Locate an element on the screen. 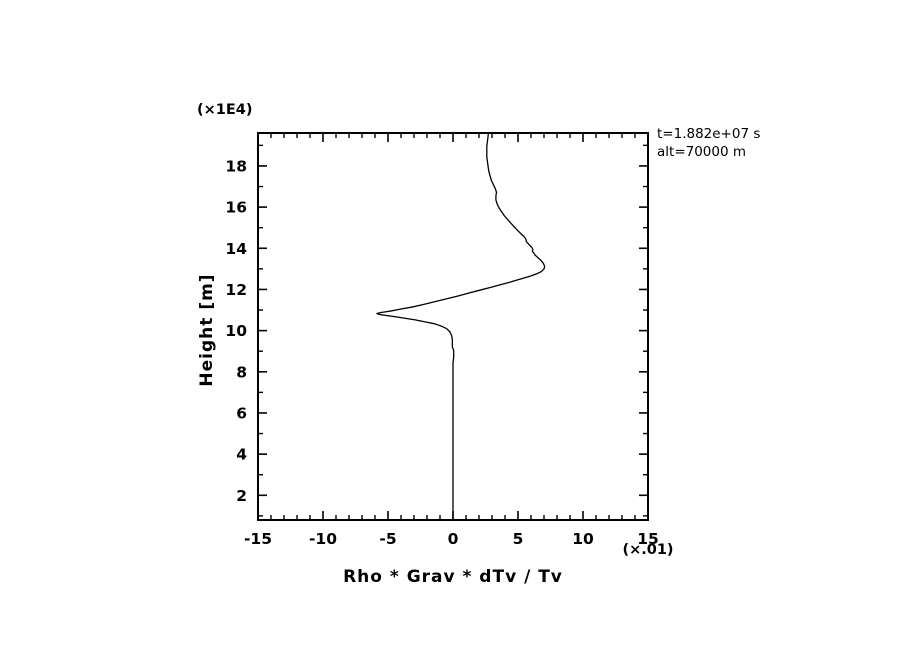  x-tick-label: 15 is located at coordinates (648, 539).